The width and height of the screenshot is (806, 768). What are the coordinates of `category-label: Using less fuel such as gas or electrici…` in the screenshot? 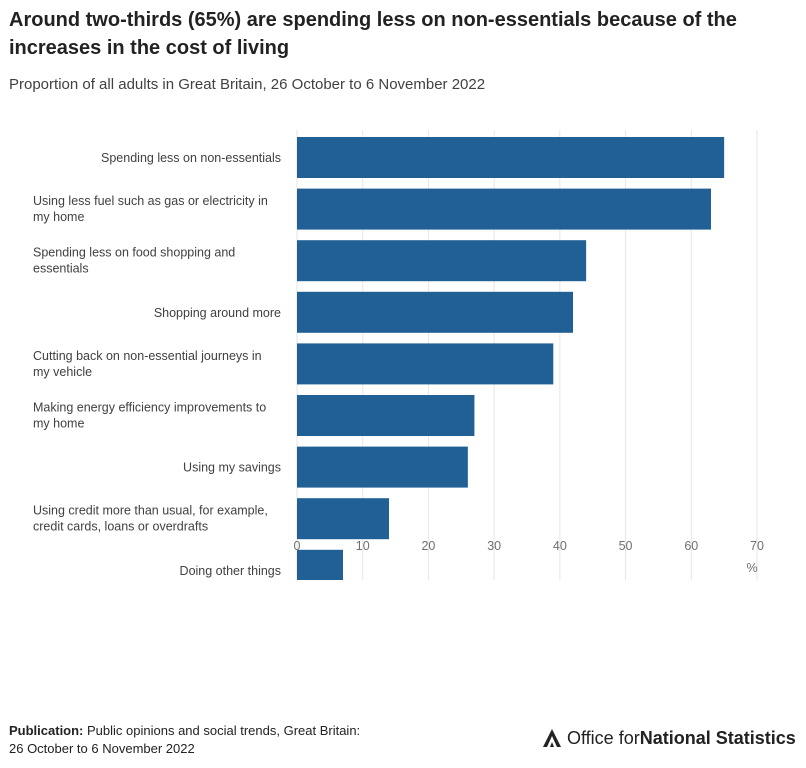 It's located at (150, 209).